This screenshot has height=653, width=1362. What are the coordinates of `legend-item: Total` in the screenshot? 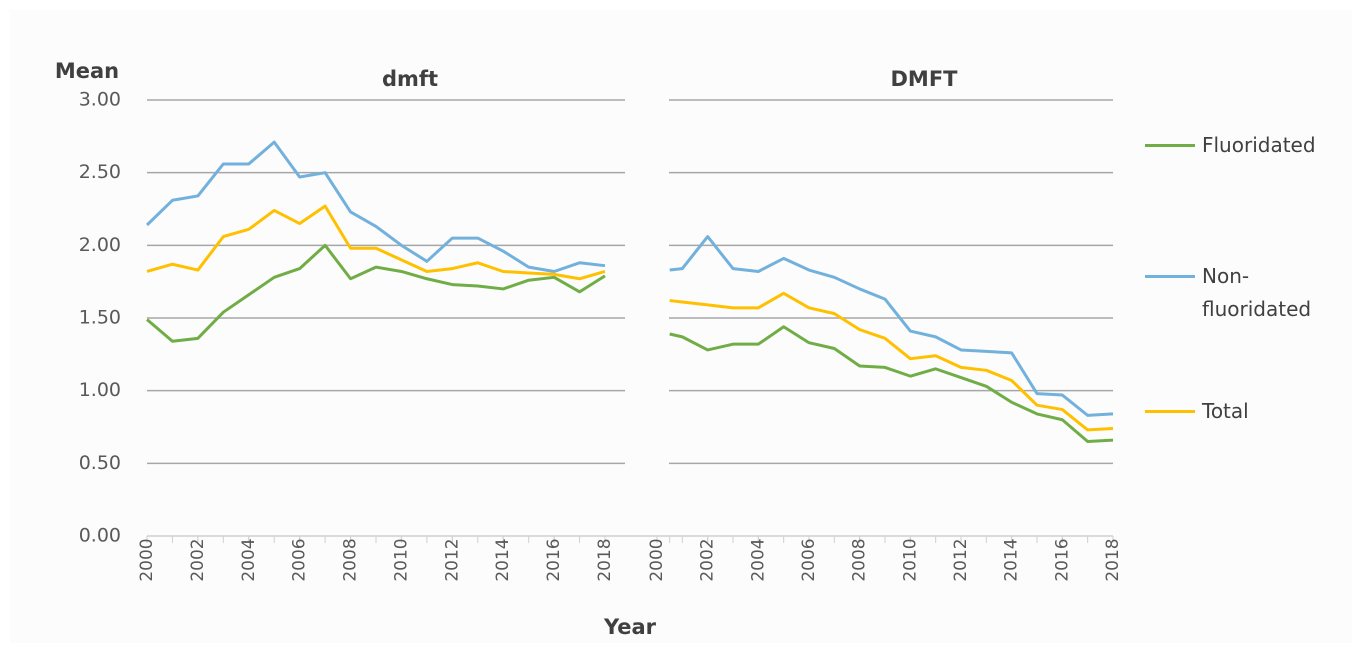 It's located at (1243, 413).